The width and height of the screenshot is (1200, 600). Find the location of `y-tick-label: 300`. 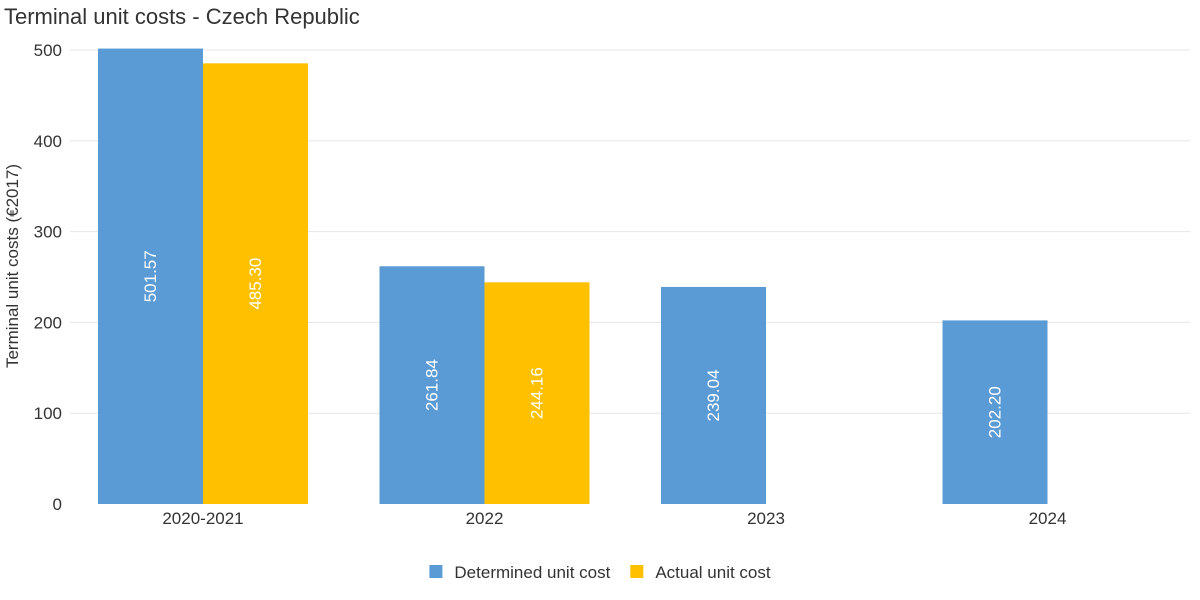

y-tick-label: 300 is located at coordinates (48, 232).